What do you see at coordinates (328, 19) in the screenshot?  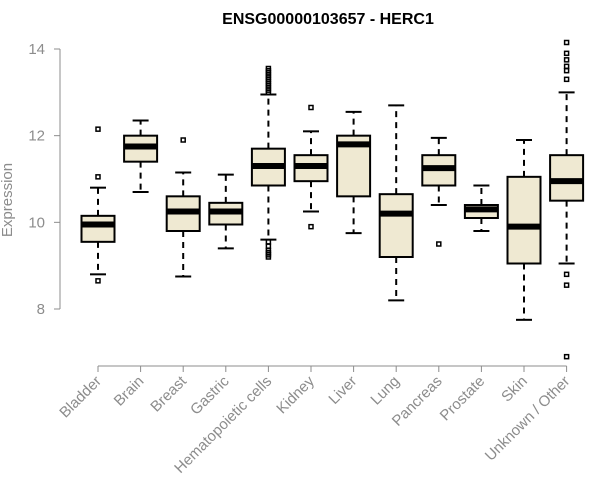 I see `chart-title: ENSG00000103657 - HERC1` at bounding box center [328, 19].